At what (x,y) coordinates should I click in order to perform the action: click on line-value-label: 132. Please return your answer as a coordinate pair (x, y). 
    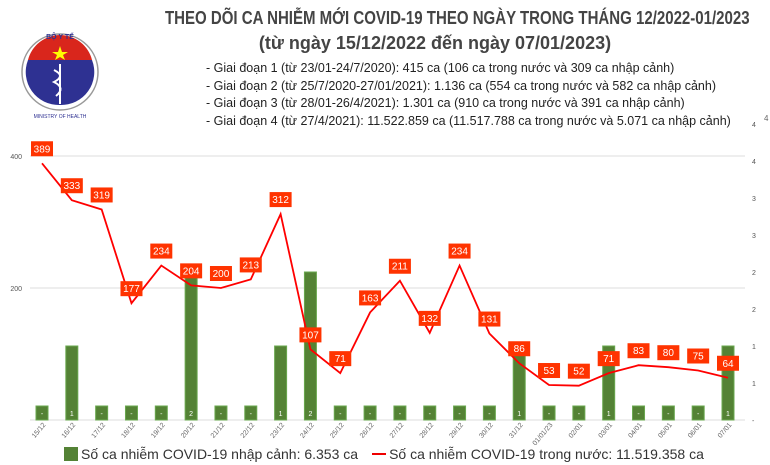
    Looking at the image, I should click on (429, 319).